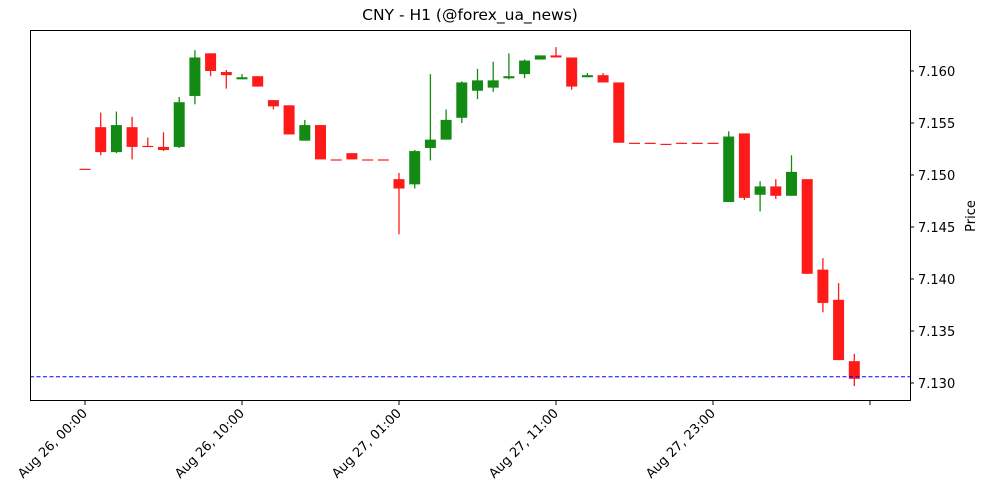  Describe the element at coordinates (936, 72) in the screenshot. I see `y-tick-label: 7.160` at that location.